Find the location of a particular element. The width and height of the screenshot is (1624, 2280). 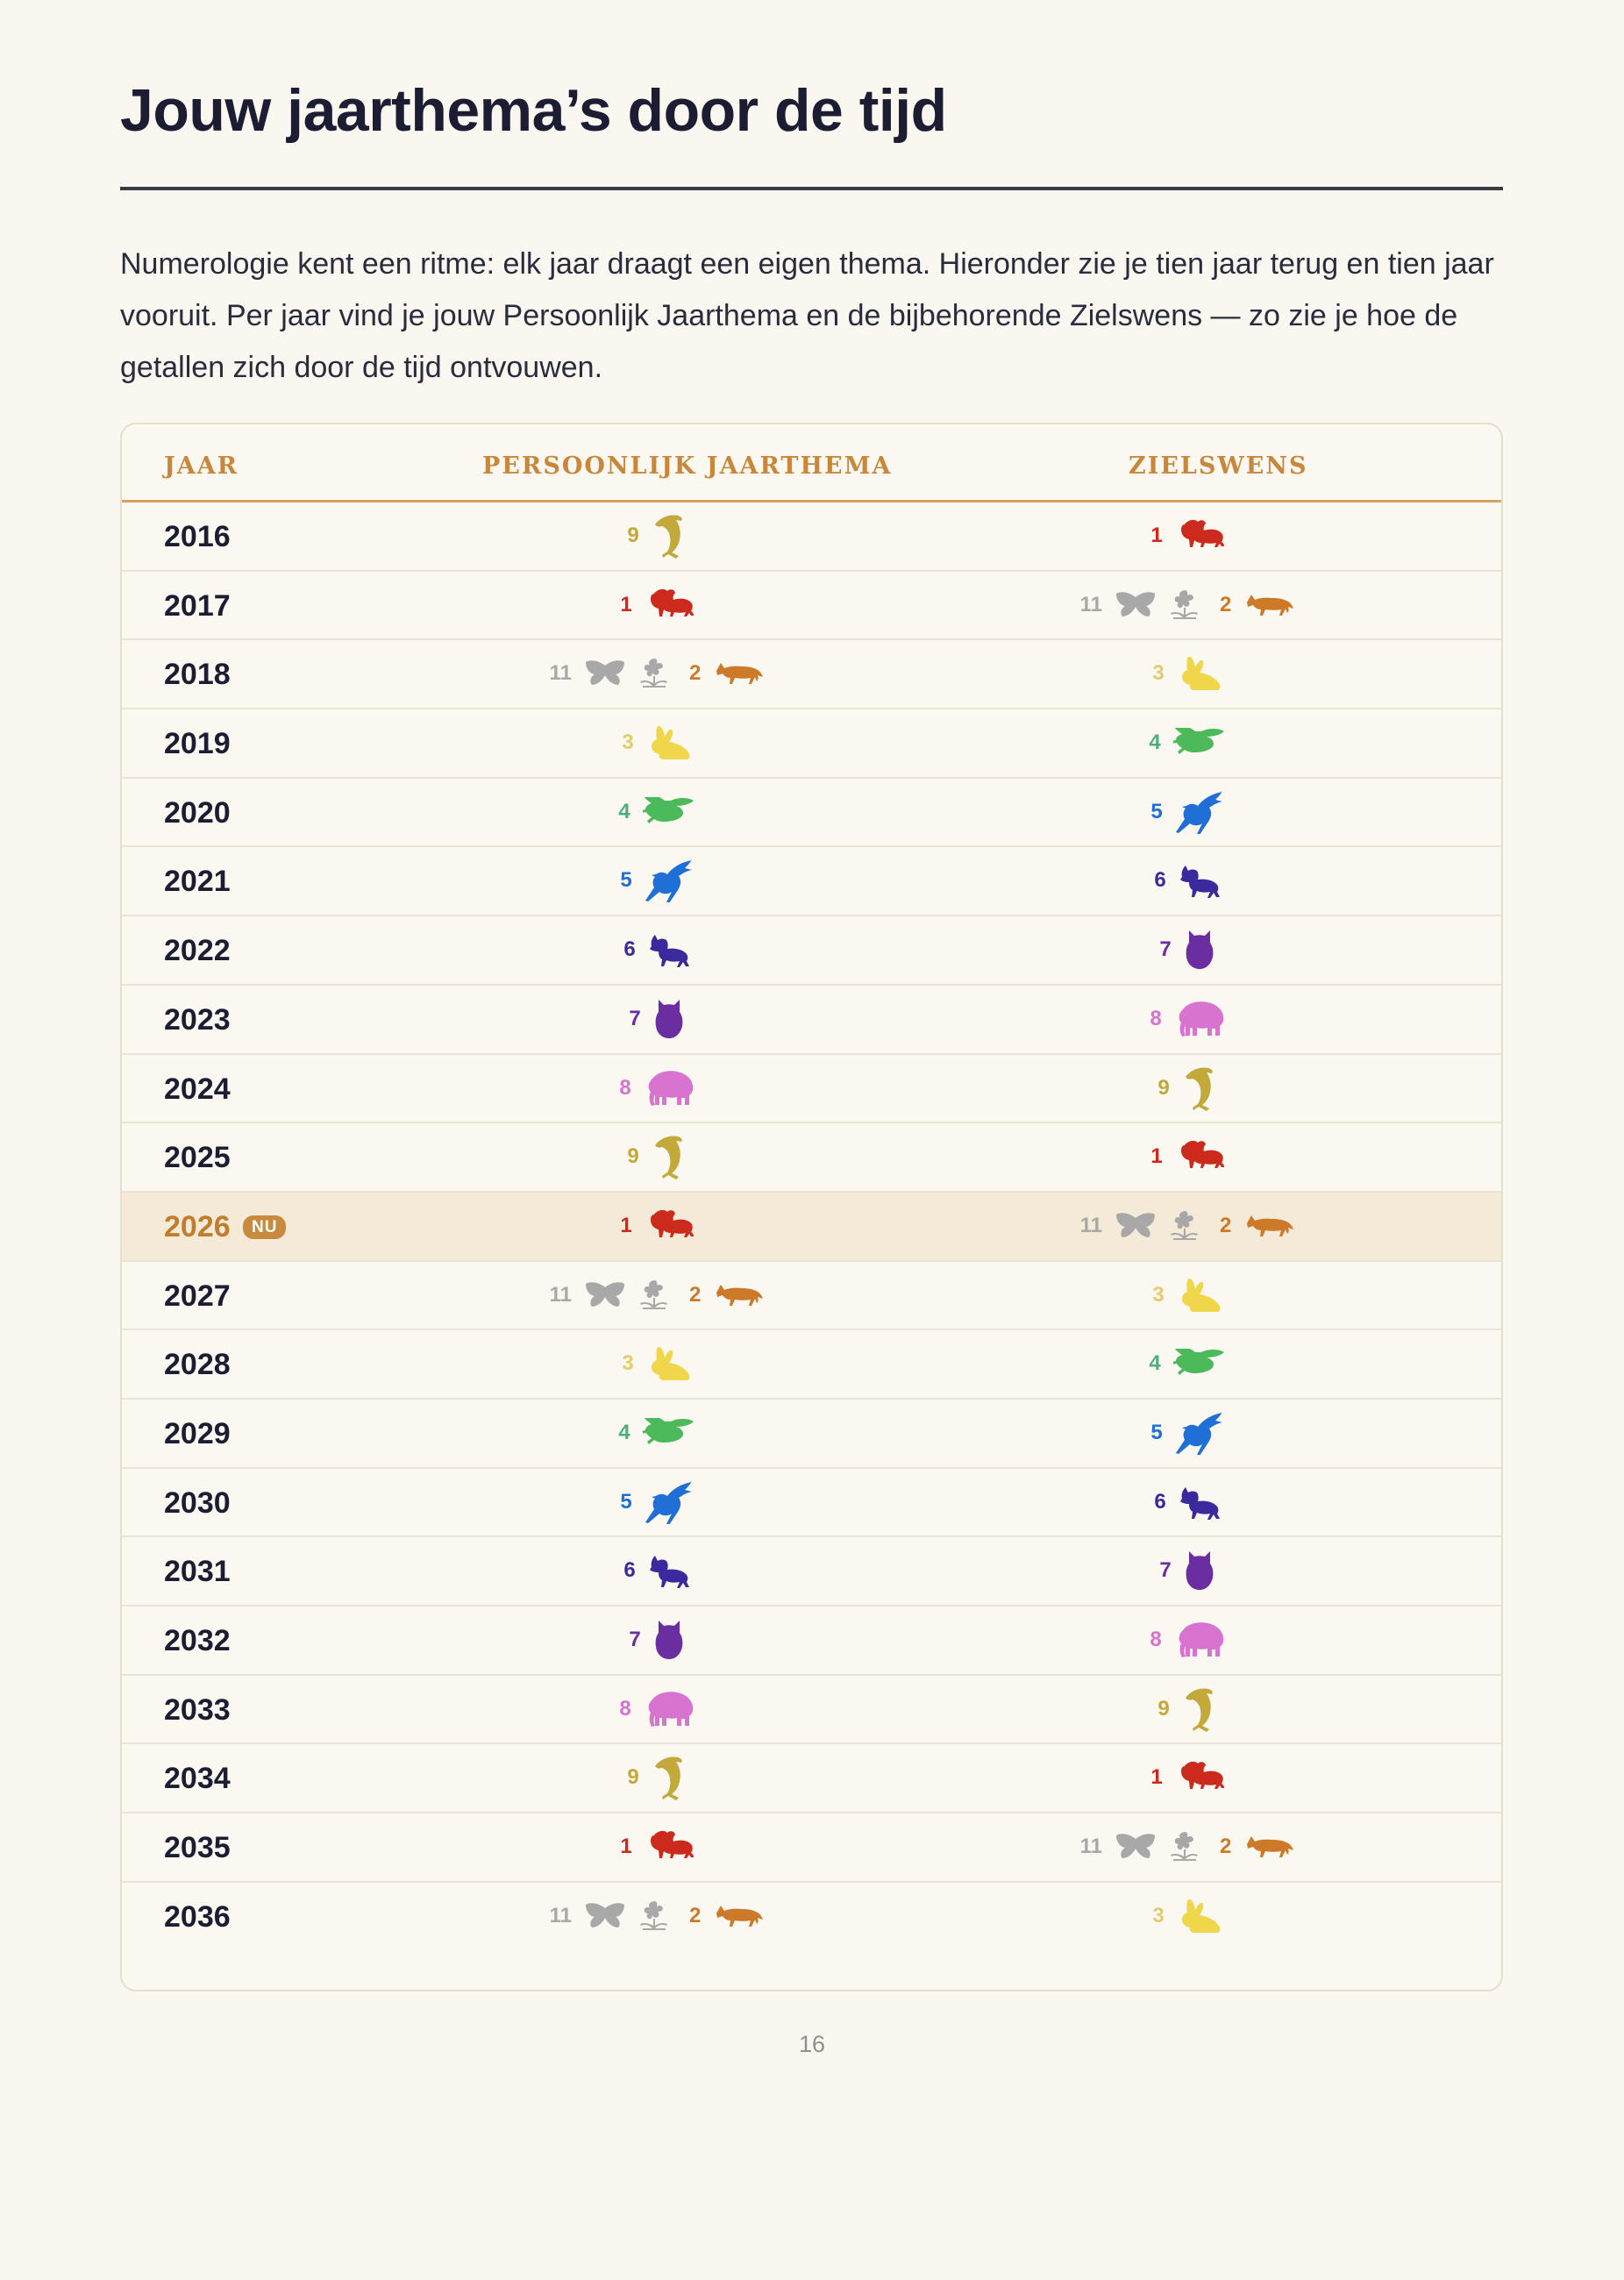

wish-cell: 7 is located at coordinates (1188, 949).